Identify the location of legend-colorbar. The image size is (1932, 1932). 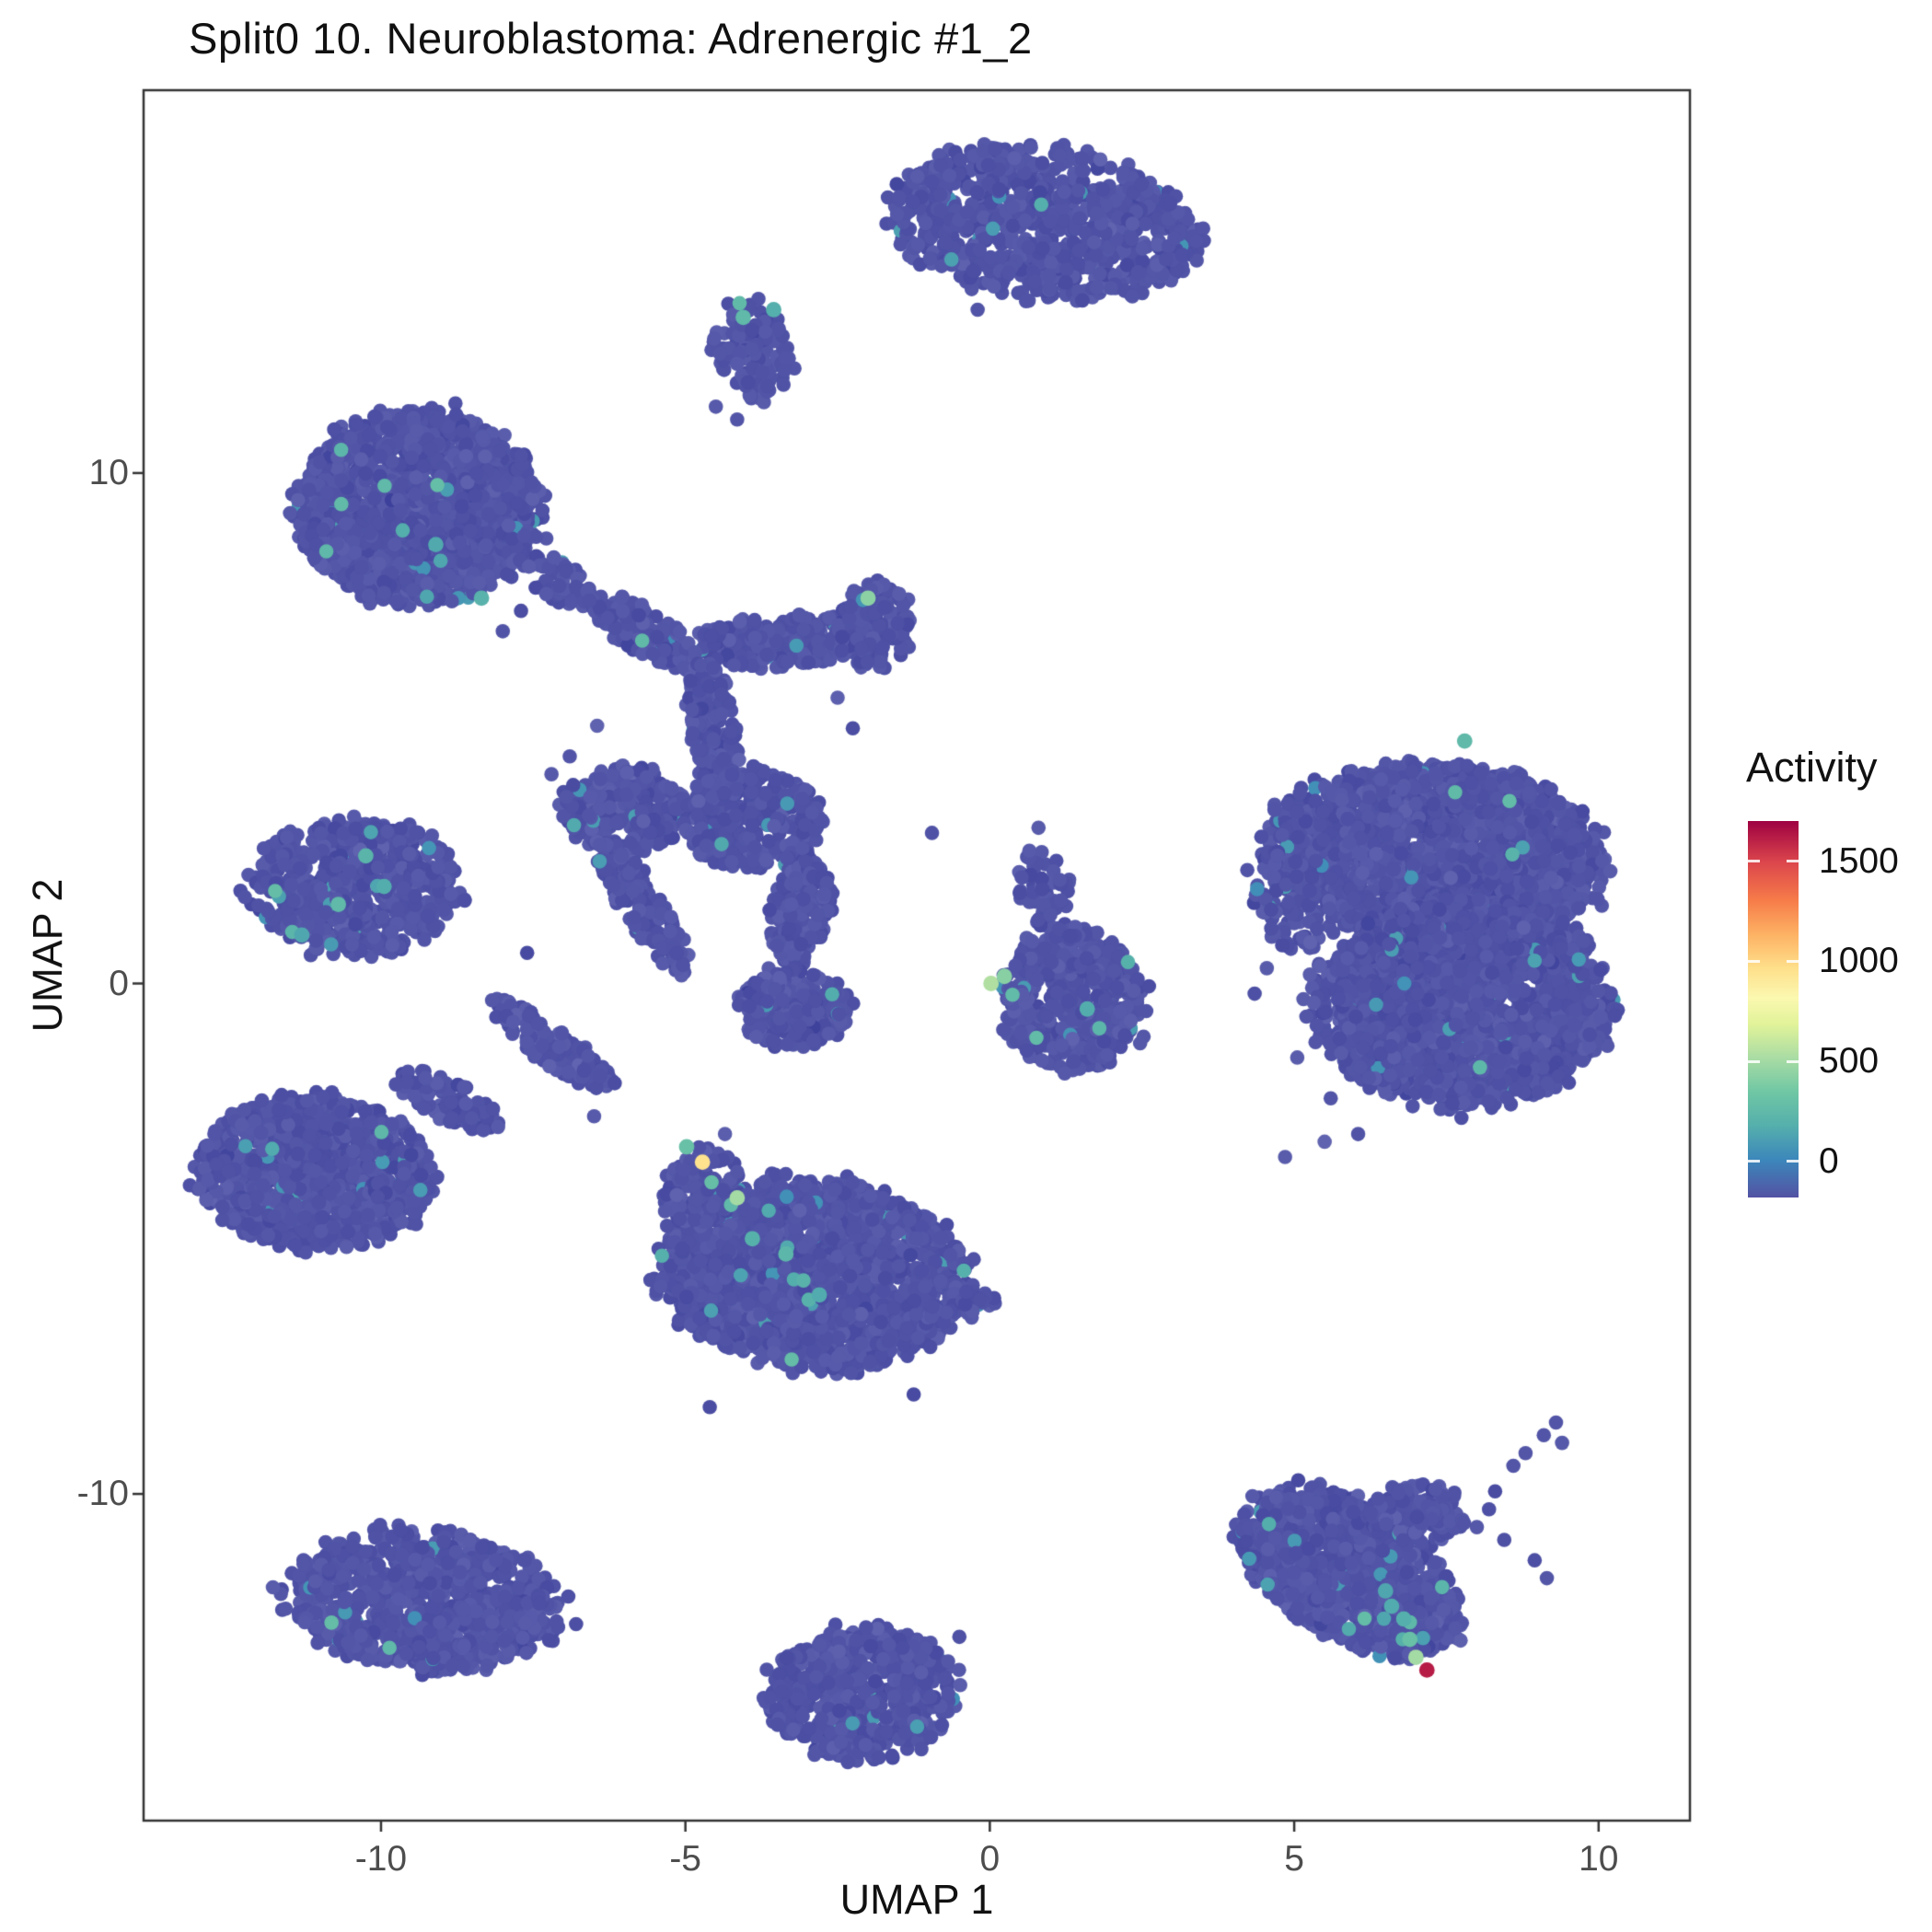
(1774, 1009).